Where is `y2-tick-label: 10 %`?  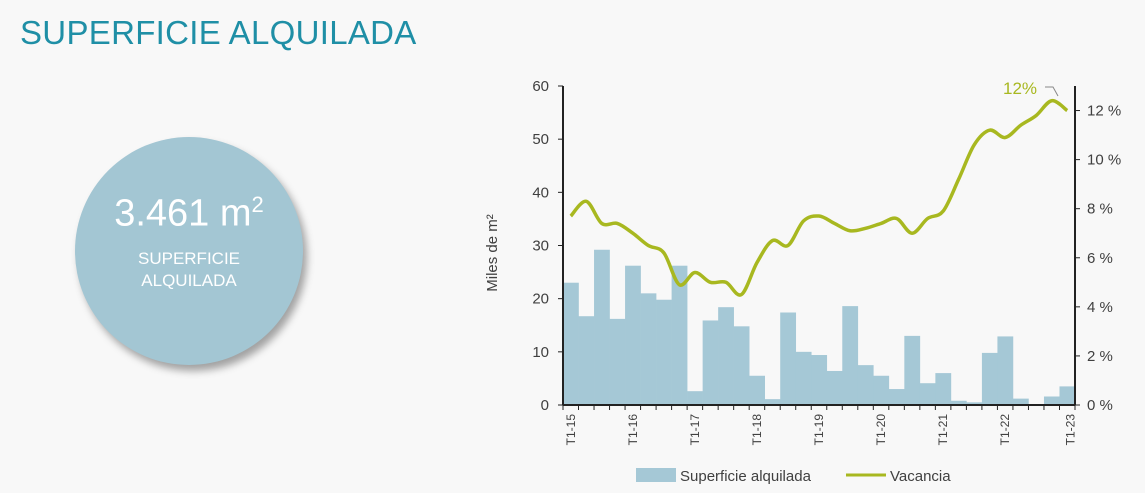
y2-tick-label: 10 % is located at coordinates (1104, 160).